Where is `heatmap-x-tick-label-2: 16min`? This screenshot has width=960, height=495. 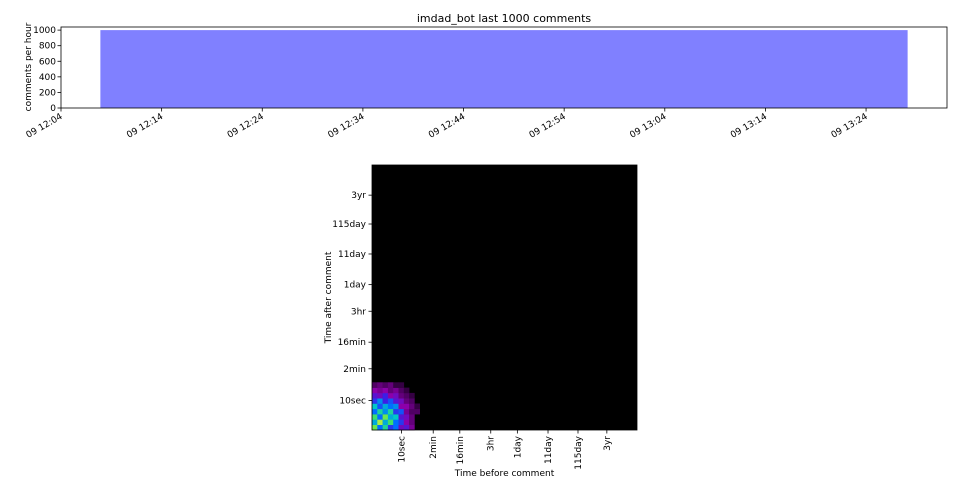
heatmap-x-tick-label-2: 16min is located at coordinates (461, 450).